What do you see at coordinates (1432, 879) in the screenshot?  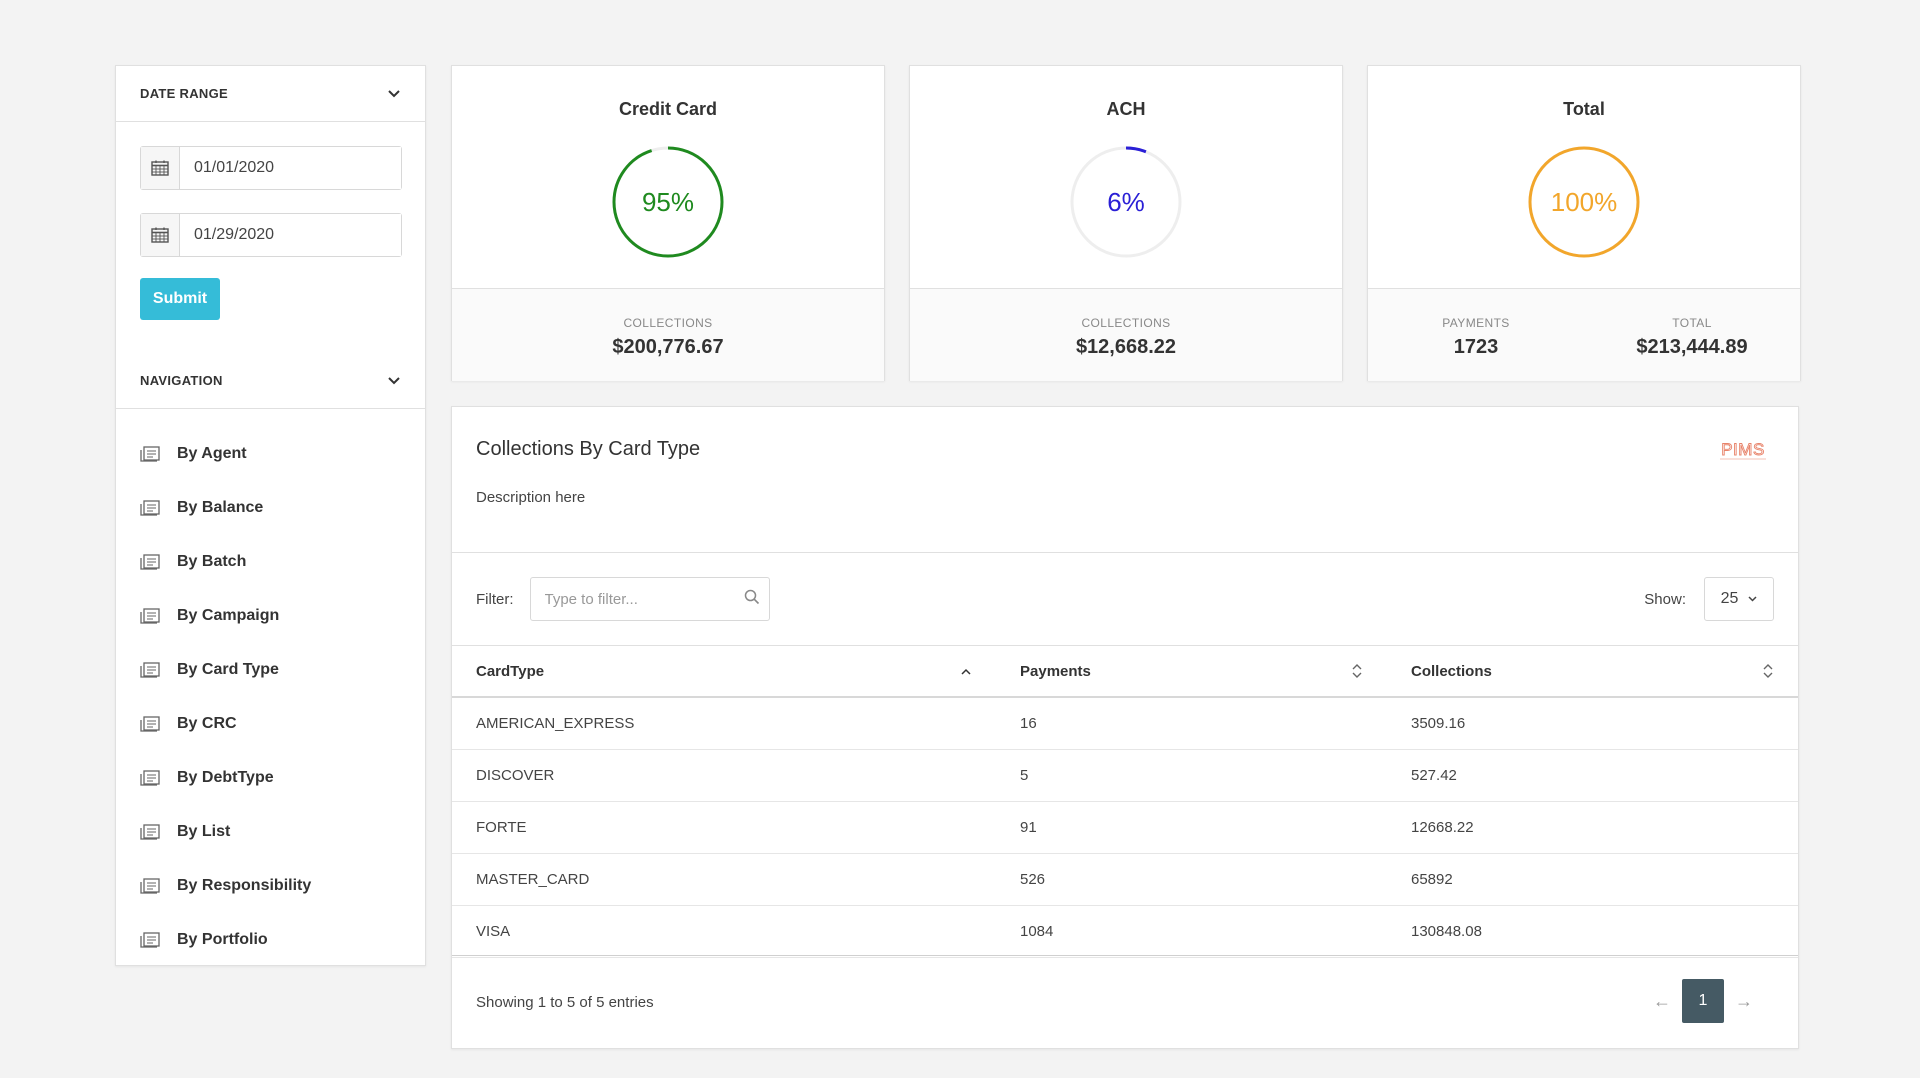 I see `cell-collections: 65892` at bounding box center [1432, 879].